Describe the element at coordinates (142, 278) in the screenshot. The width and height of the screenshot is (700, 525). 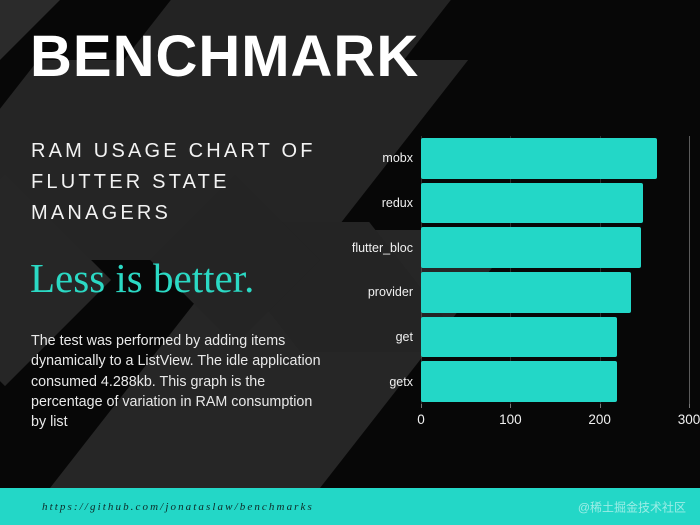
I see `tagline: Less is better.` at that location.